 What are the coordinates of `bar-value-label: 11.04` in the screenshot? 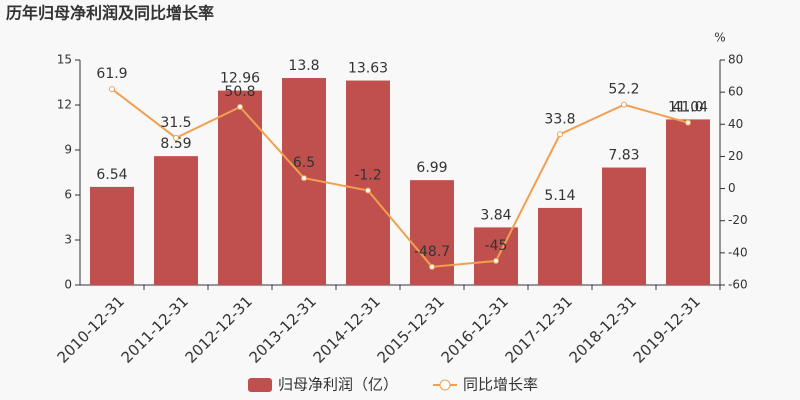 It's located at (688, 107).